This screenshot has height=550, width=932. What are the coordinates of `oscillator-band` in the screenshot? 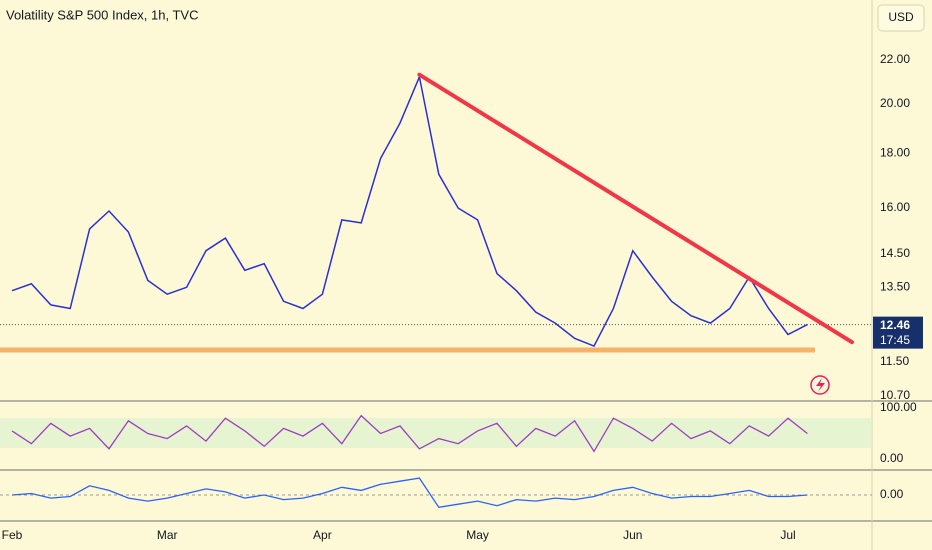 It's located at (436, 433).